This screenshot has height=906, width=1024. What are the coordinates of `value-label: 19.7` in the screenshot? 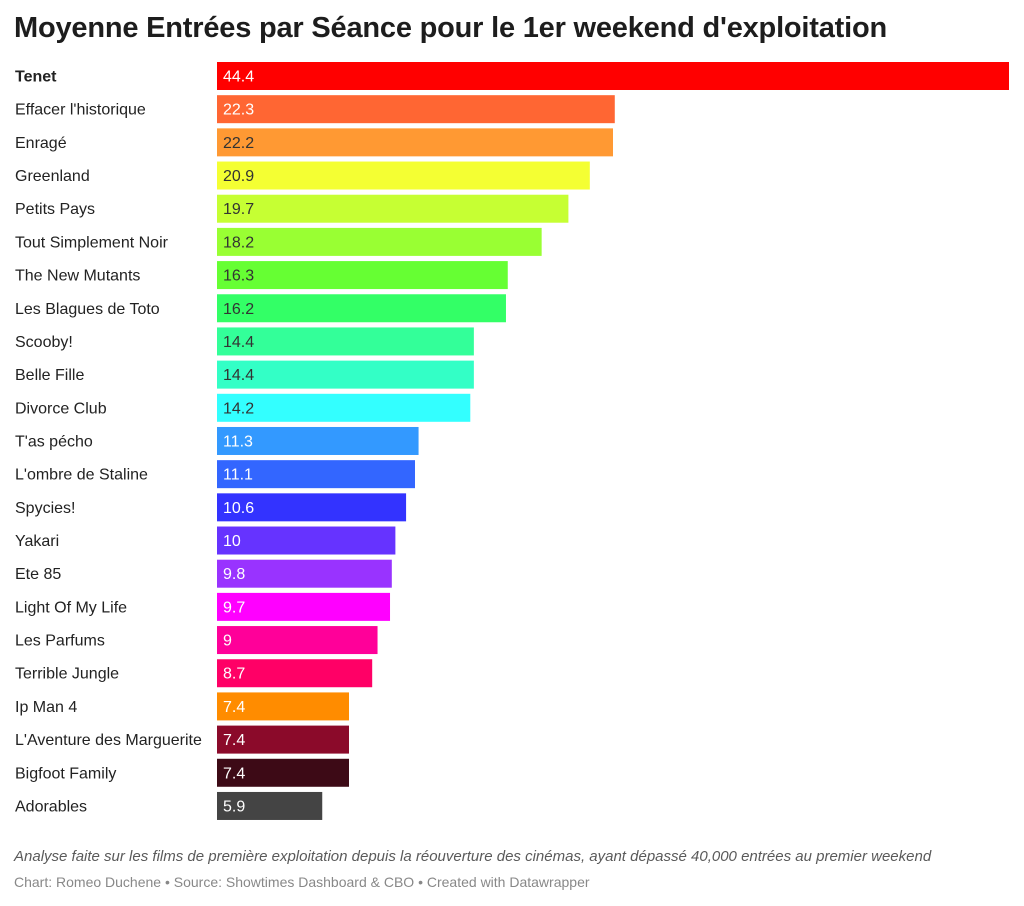 It's located at (238, 209).